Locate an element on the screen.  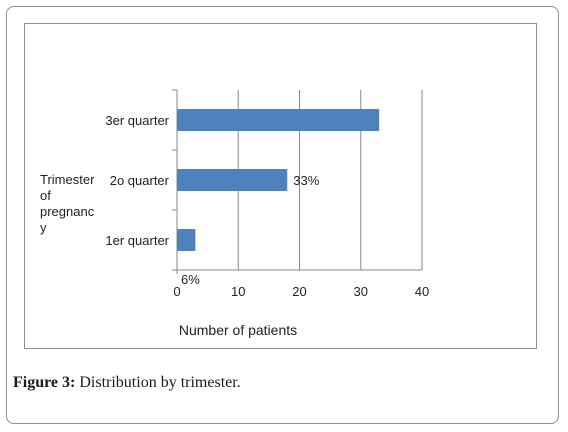
x-tick-label: 0 is located at coordinates (176, 291).